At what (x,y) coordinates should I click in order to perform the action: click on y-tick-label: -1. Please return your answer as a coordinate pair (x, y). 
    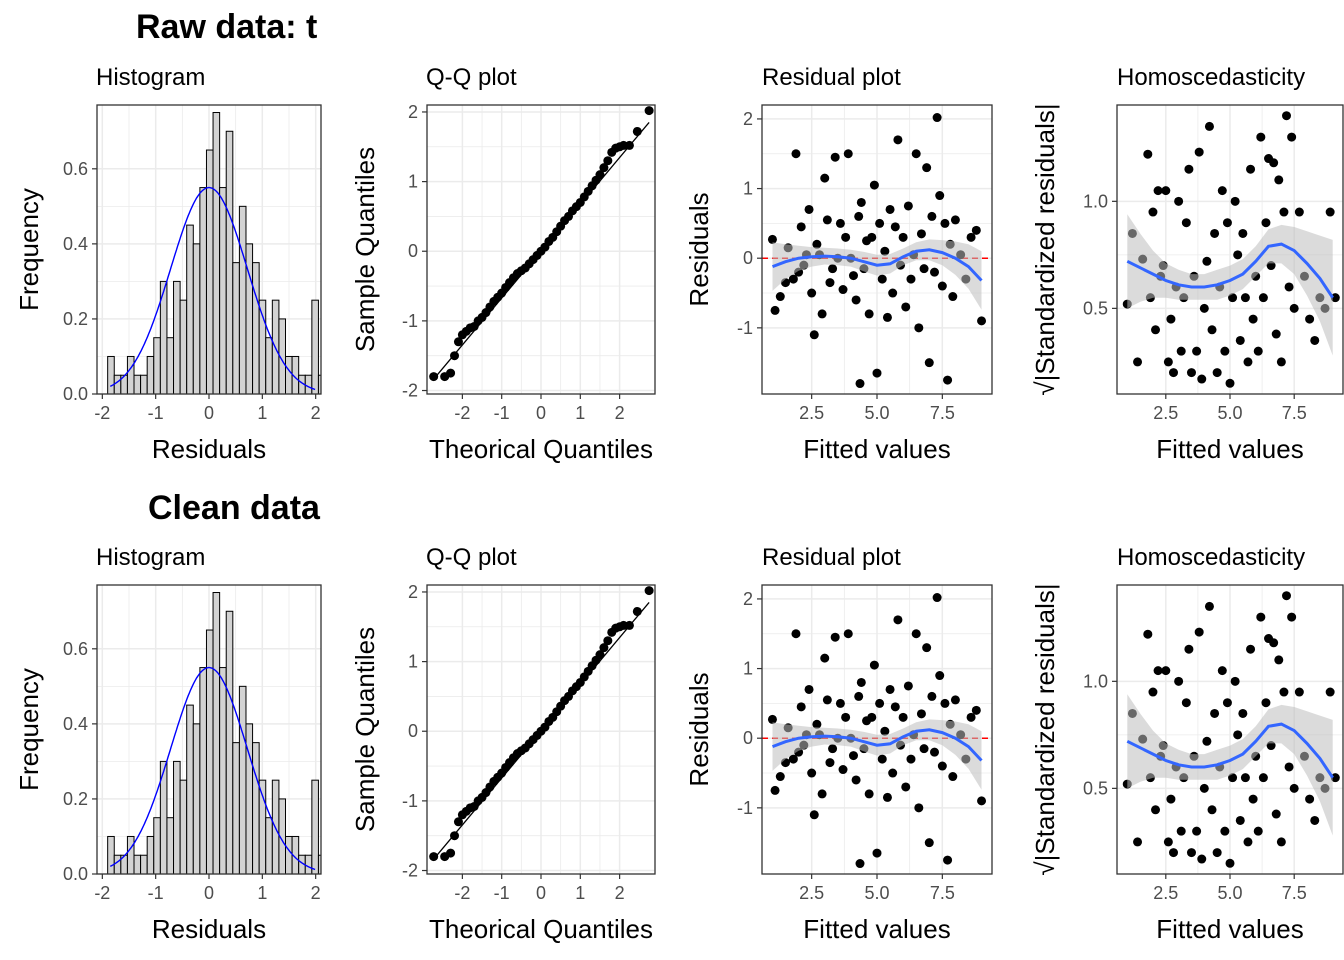
    Looking at the image, I should click on (745, 808).